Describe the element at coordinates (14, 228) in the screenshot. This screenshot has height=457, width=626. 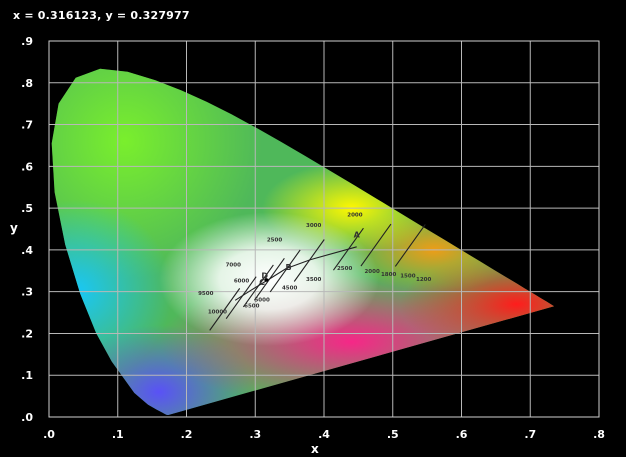
I see `y-axis-label: y` at that location.